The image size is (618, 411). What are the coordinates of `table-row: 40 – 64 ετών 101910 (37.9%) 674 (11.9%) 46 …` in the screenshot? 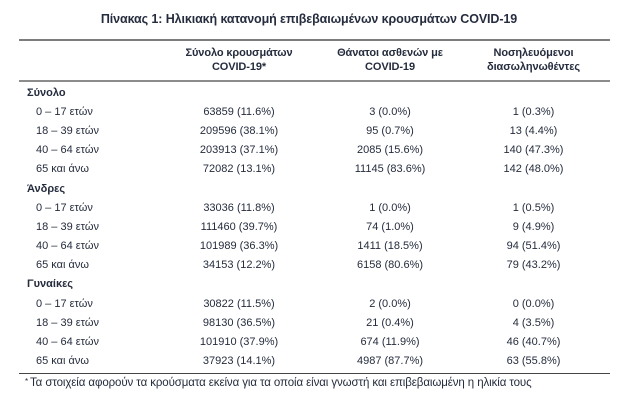 It's located at (314, 341).